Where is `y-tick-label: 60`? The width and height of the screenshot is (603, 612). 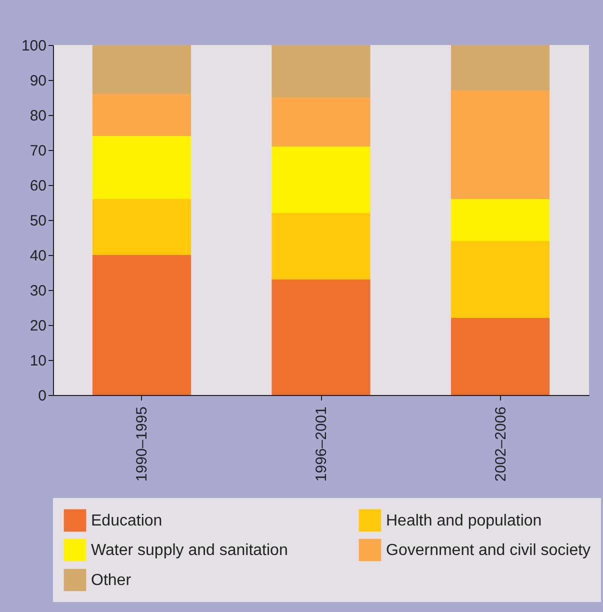
y-tick-label: 60 is located at coordinates (38, 186).